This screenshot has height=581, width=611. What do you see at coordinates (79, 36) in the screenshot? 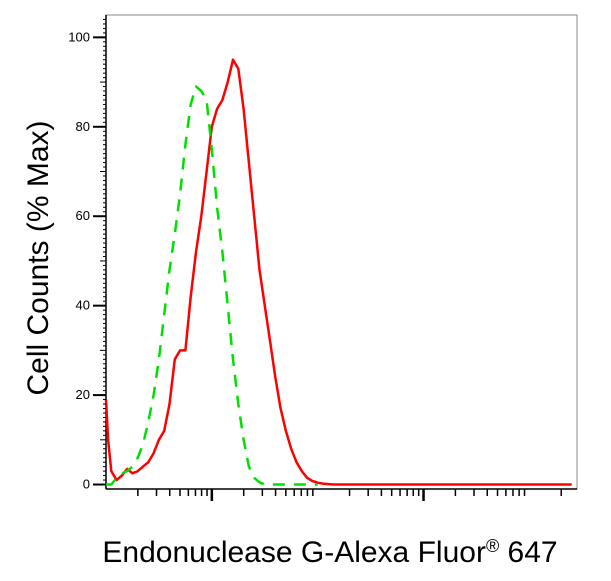
I see `y-tick-label: 100` at bounding box center [79, 36].